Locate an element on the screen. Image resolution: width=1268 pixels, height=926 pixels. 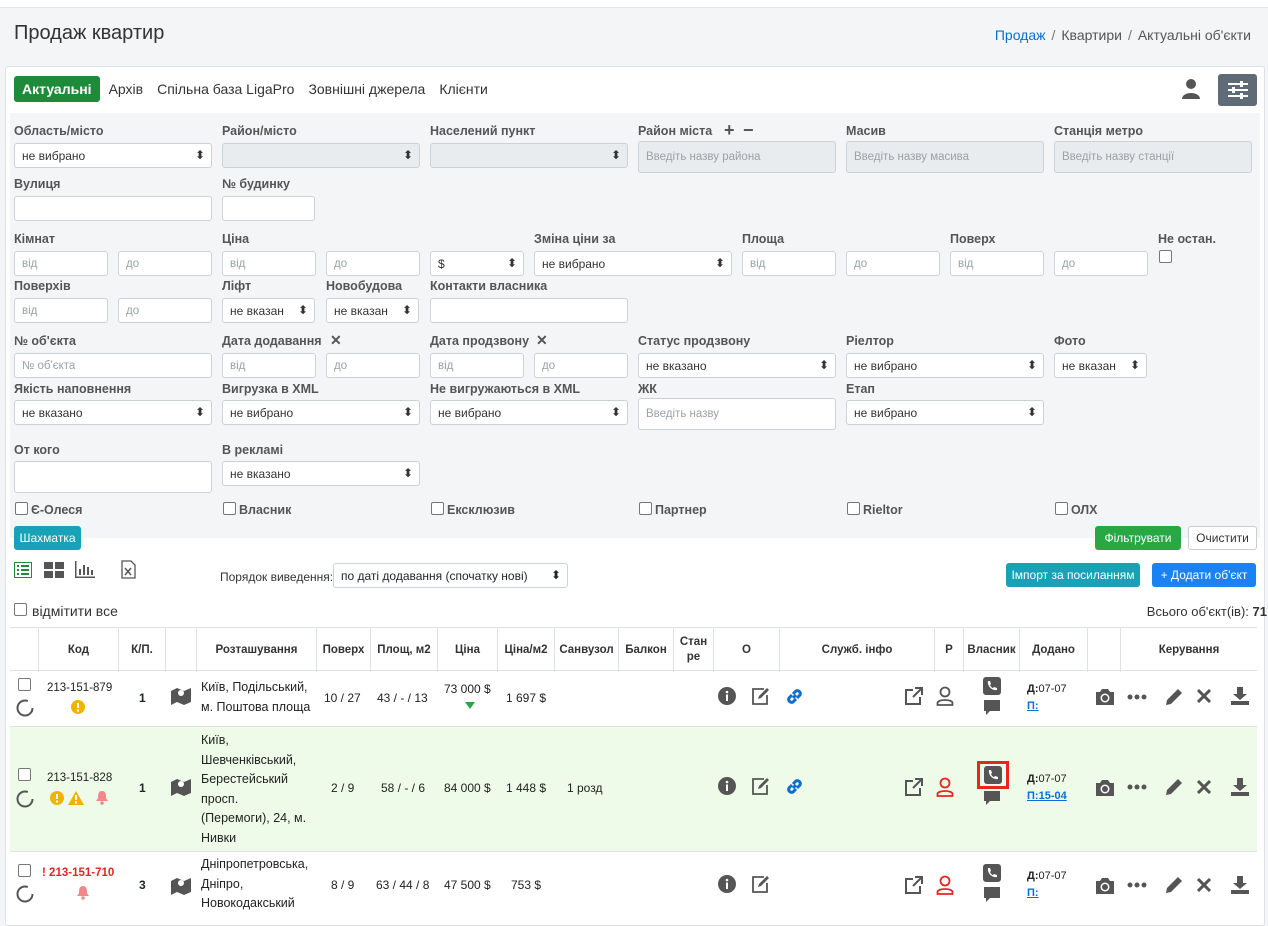
status-select: не вказано is located at coordinates (737, 365).